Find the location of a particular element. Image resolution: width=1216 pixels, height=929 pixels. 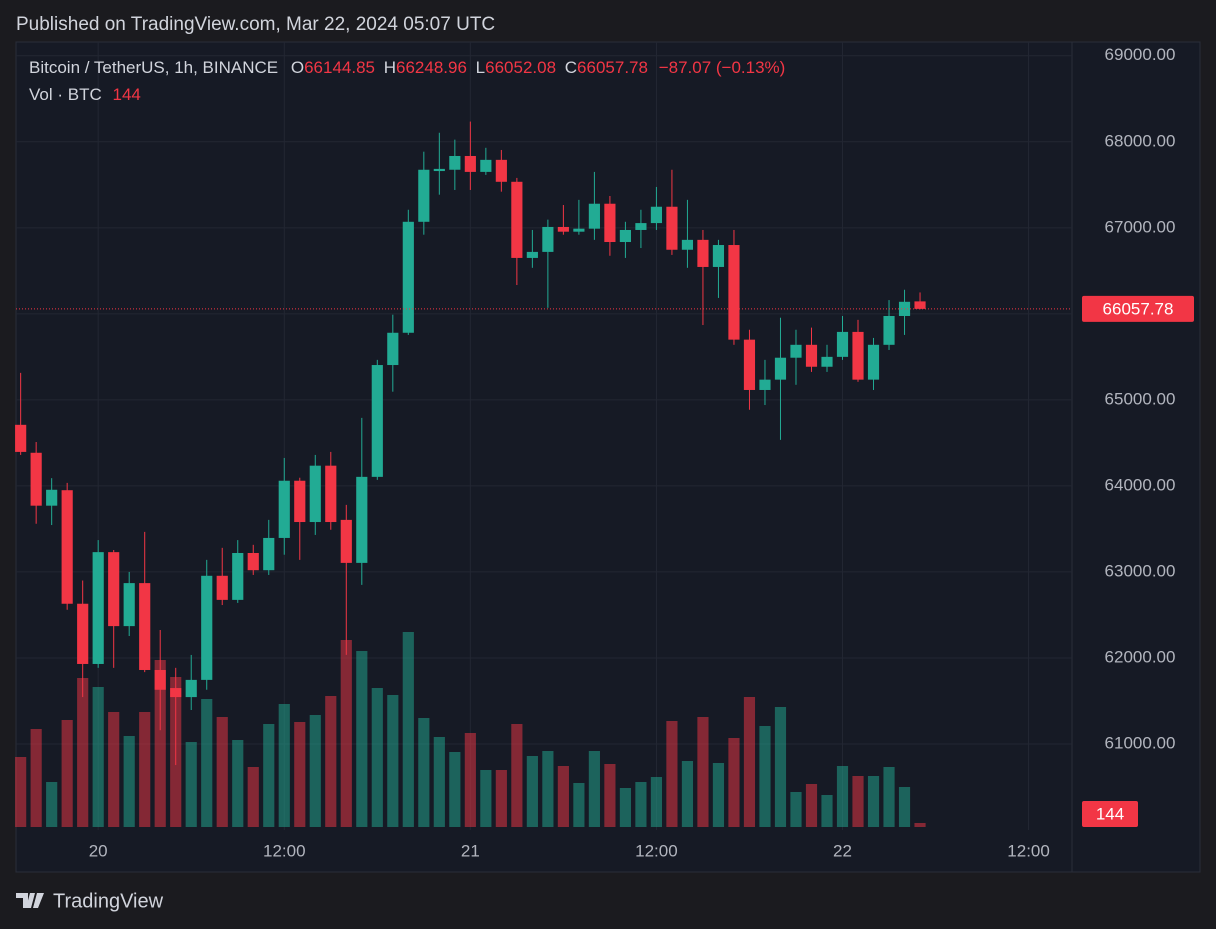

volume-value: 144 is located at coordinates (126, 94).